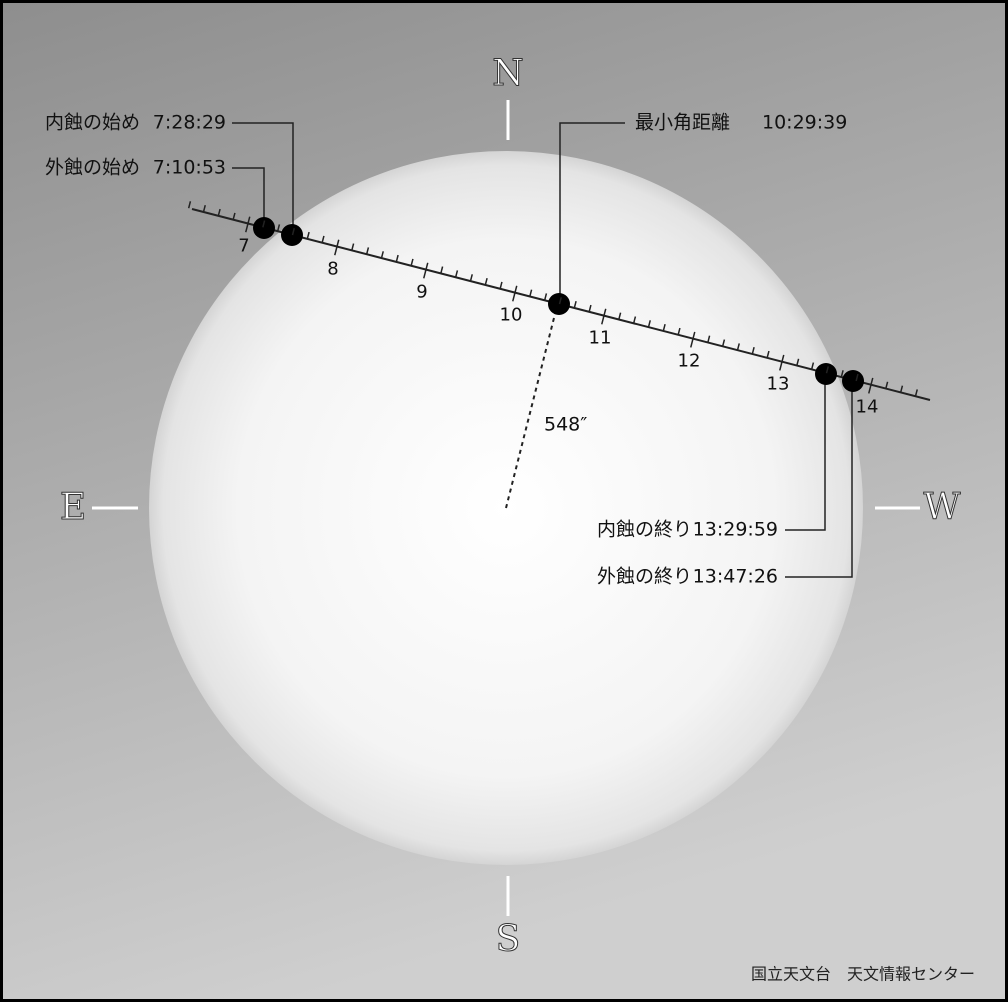 This screenshot has height=1002, width=1008. Describe the element at coordinates (332, 268) in the screenshot. I see `hour-label: 8` at that location.